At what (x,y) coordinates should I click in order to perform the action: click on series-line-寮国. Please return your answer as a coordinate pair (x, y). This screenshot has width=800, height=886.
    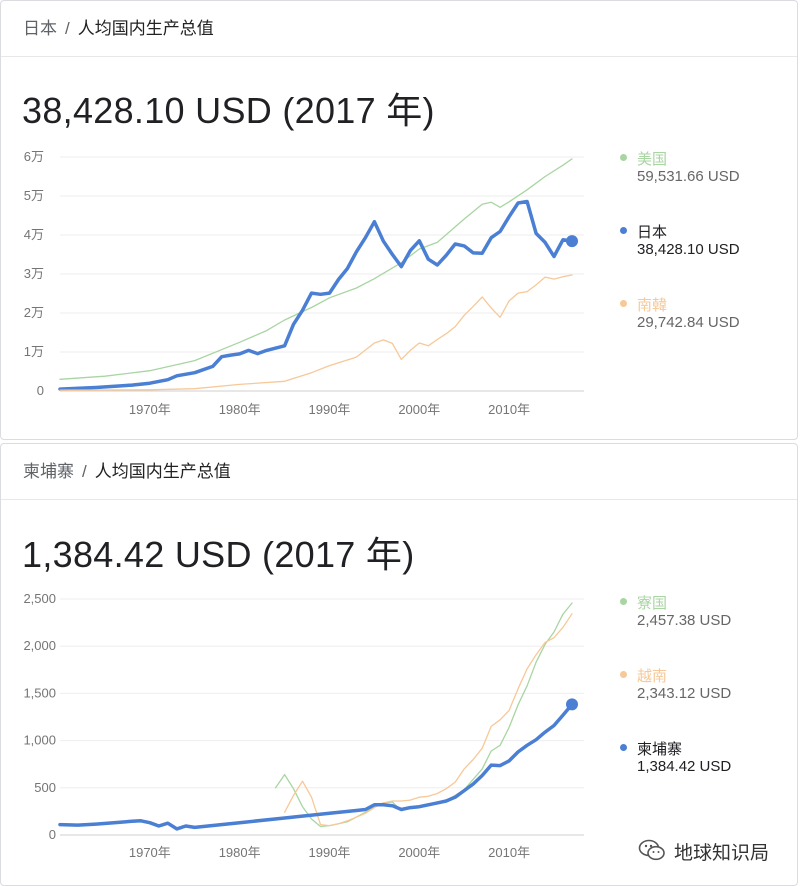
    Looking at the image, I should click on (423, 715).